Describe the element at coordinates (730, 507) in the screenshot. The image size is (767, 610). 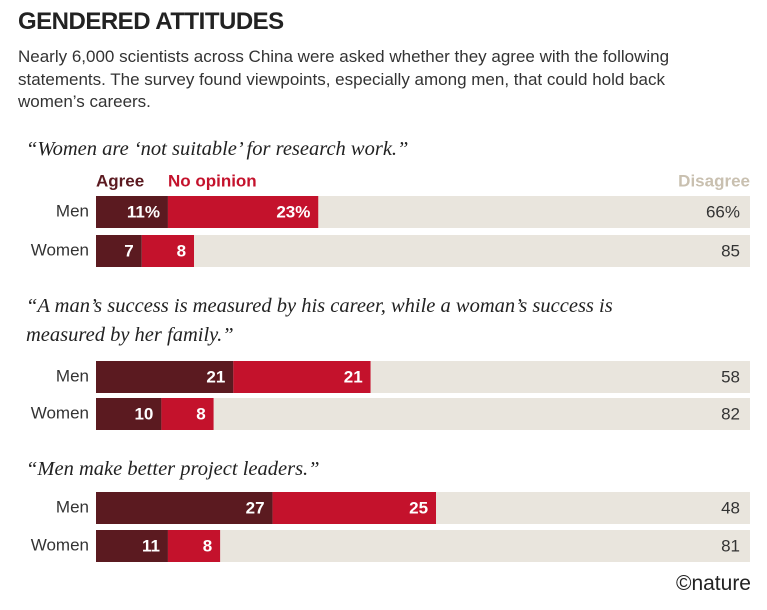
I see `value-label: 48` at that location.